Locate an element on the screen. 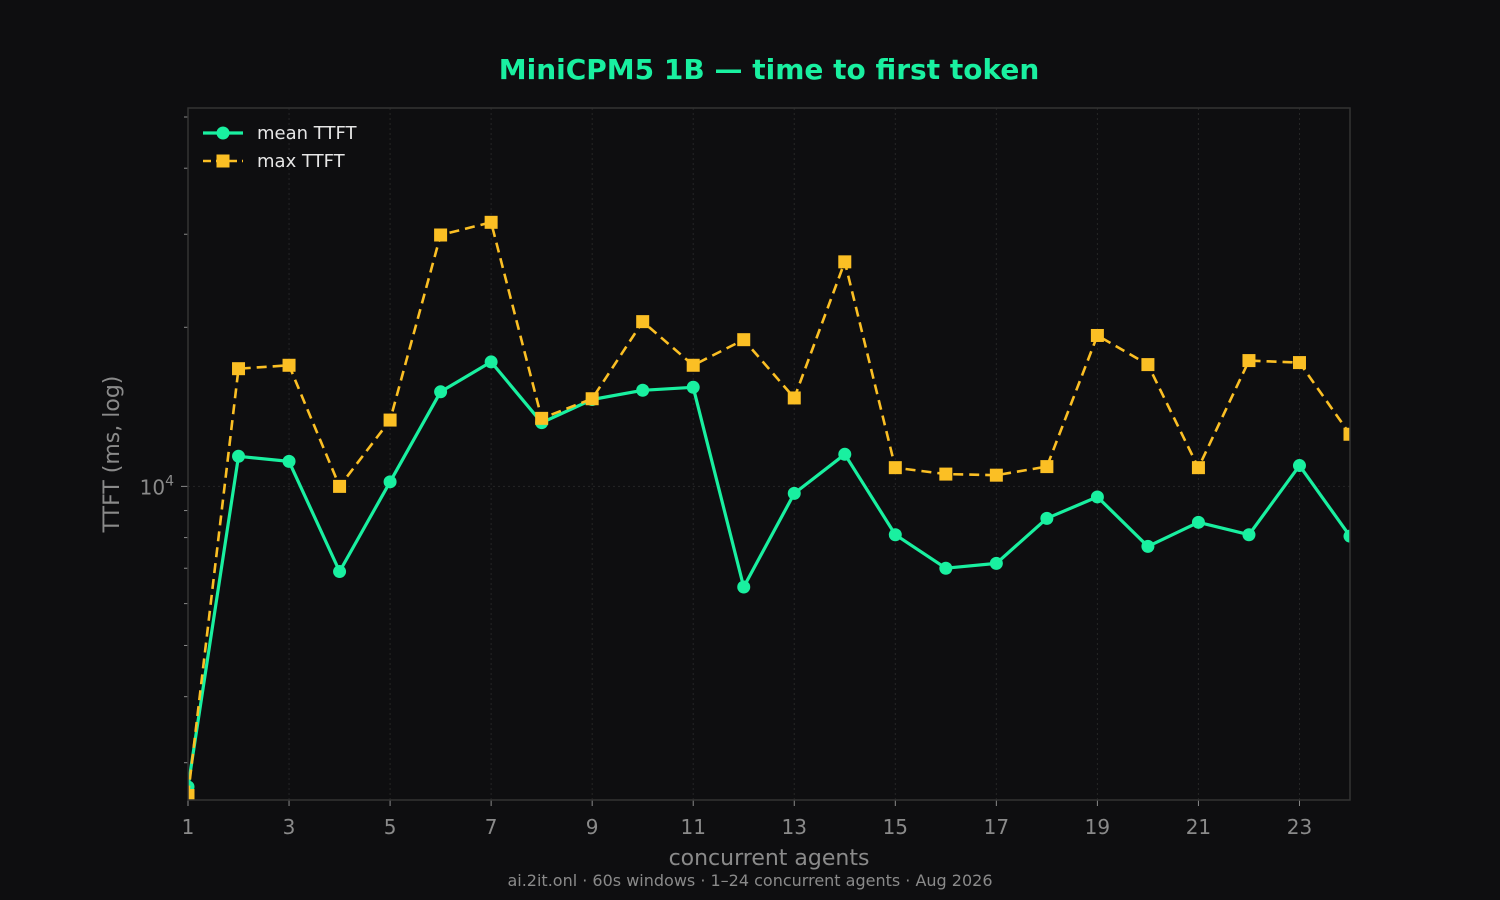 Image resolution: width=1500 pixels, height=900 pixels. legend-label: mean TTFT is located at coordinates (307, 133).